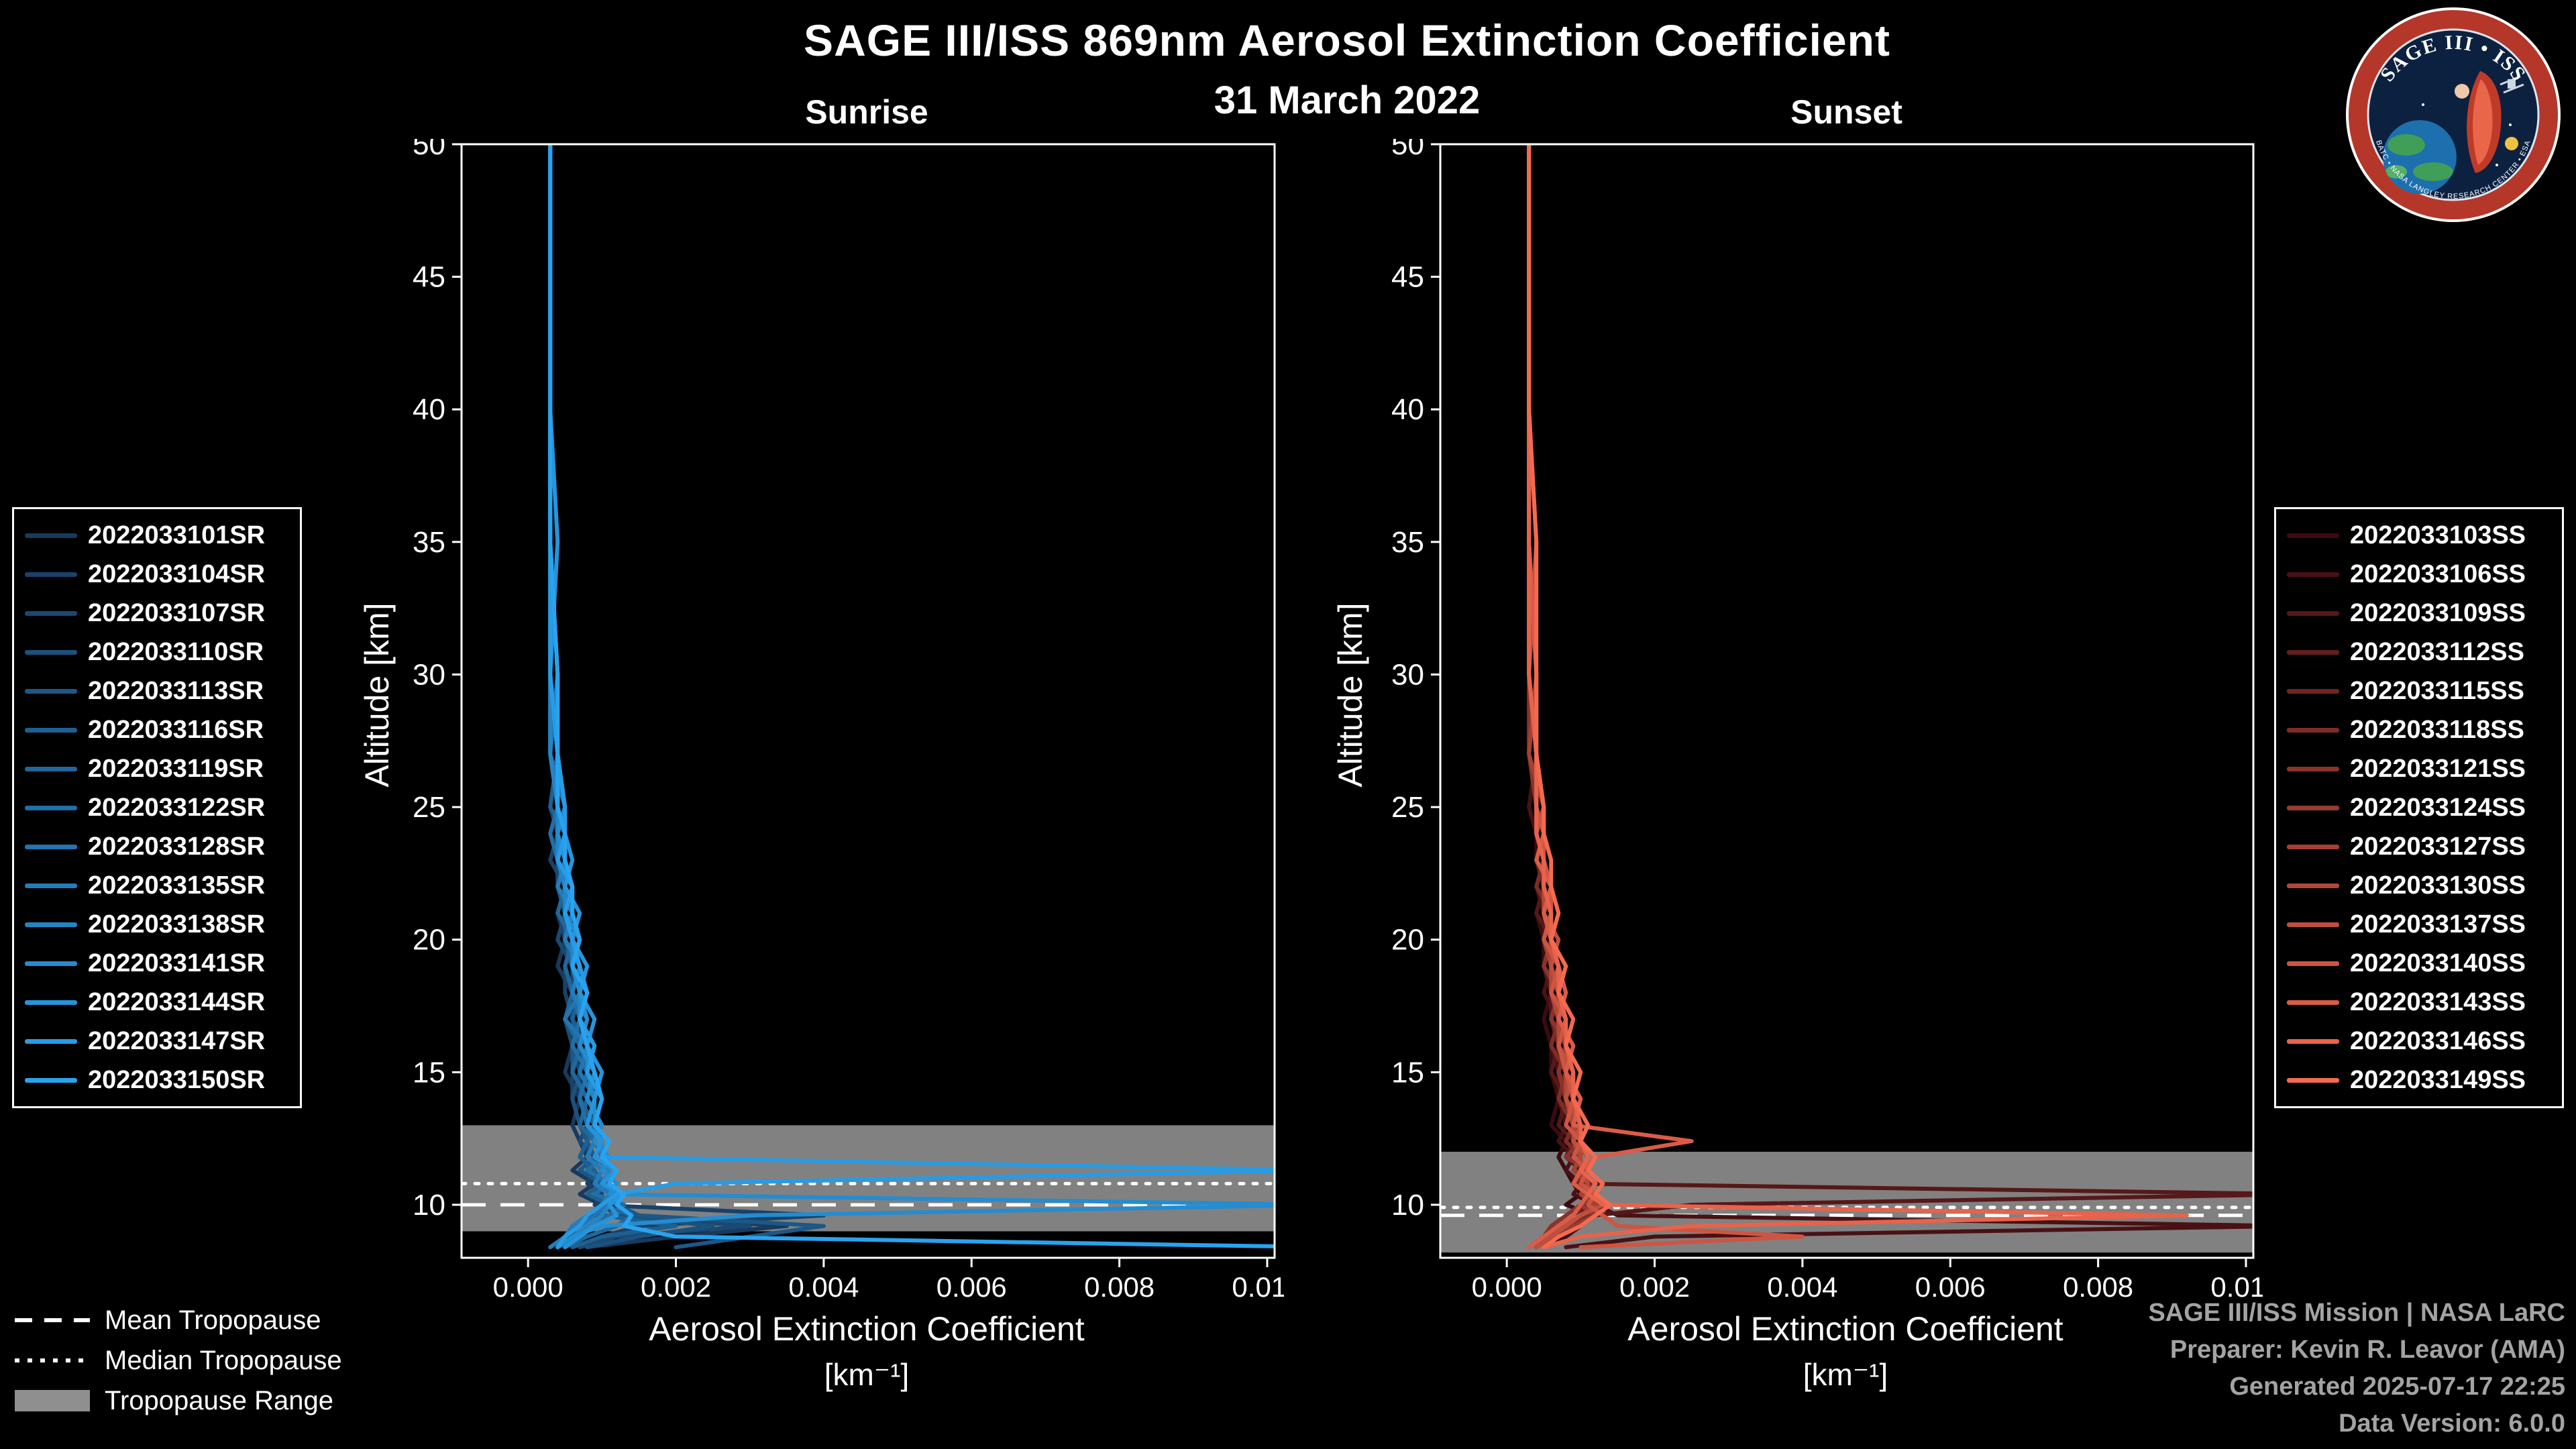 This screenshot has width=2576, height=1449. Describe the element at coordinates (223, 1360) in the screenshot. I see `legend-label: Median Tropopause` at that location.